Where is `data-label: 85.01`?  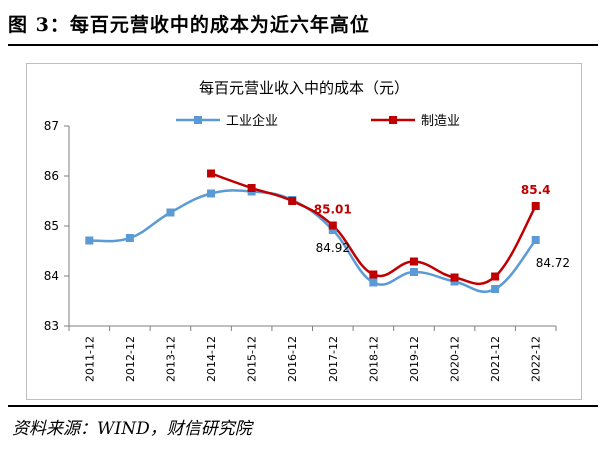
data-label: 85.01 is located at coordinates (333, 210).